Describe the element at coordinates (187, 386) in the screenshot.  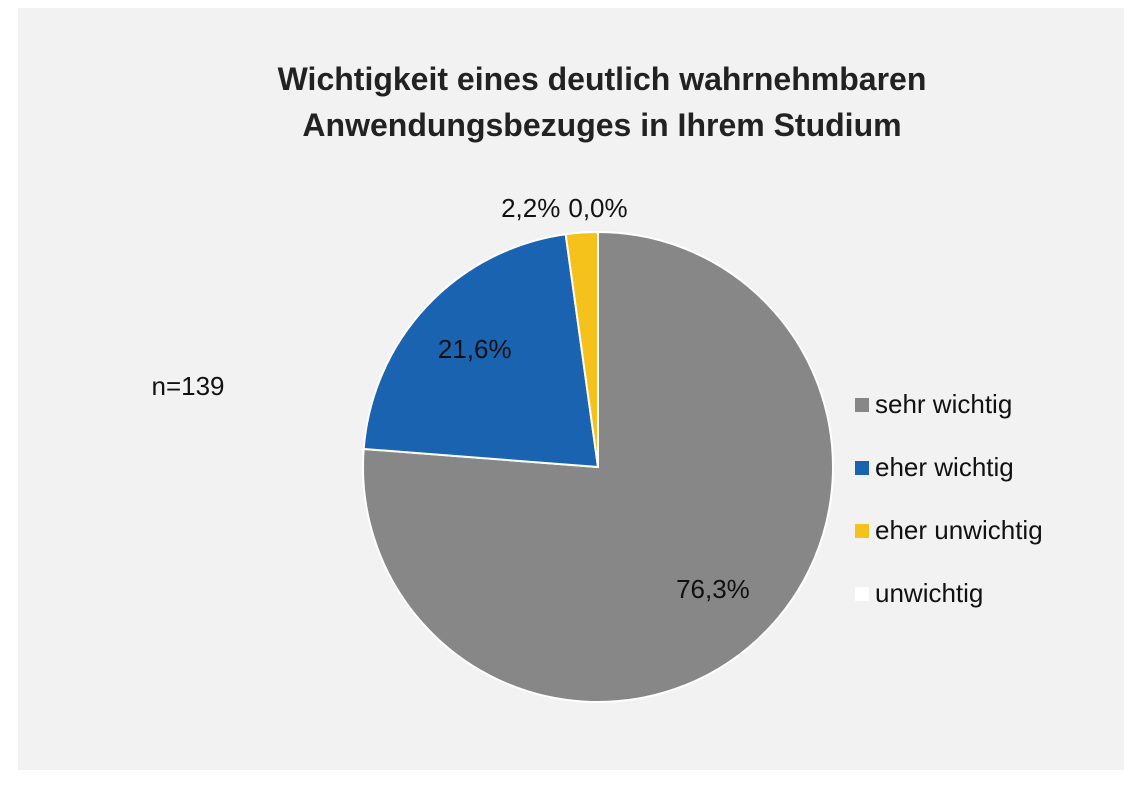
I see `sample-size: n=139` at that location.